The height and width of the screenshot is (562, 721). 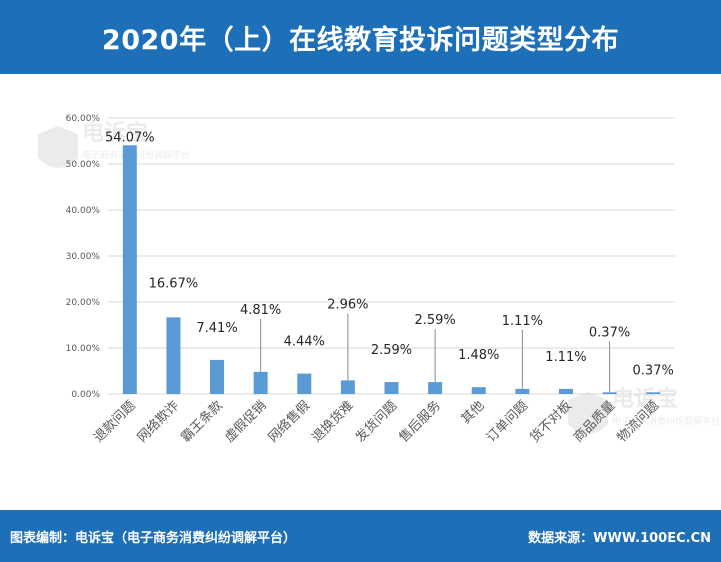 I want to click on data-label: 7.41%, so click(x=216, y=328).